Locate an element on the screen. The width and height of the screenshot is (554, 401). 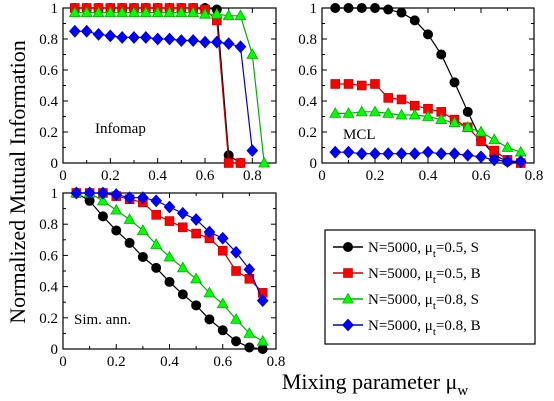
legend-entry: N=5000, μt=0.5, B is located at coordinates (407, 276).